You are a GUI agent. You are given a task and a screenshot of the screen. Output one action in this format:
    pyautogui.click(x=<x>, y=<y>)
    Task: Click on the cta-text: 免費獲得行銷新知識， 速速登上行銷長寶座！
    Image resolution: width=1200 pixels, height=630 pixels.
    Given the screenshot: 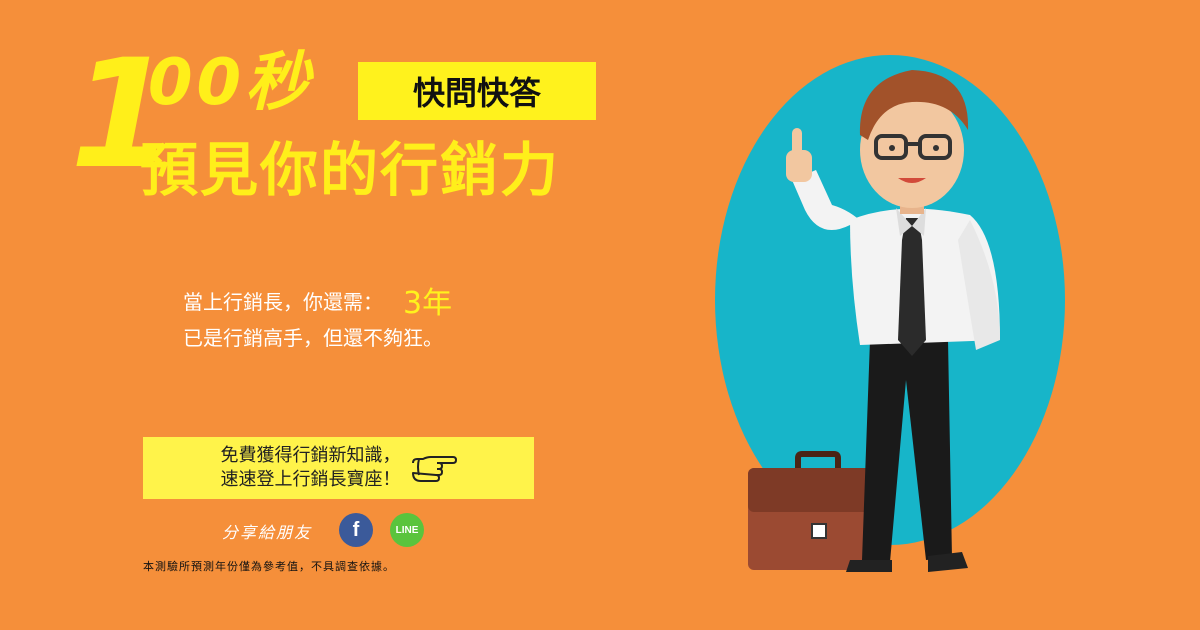 What is the action you would take?
    pyautogui.click(x=311, y=468)
    